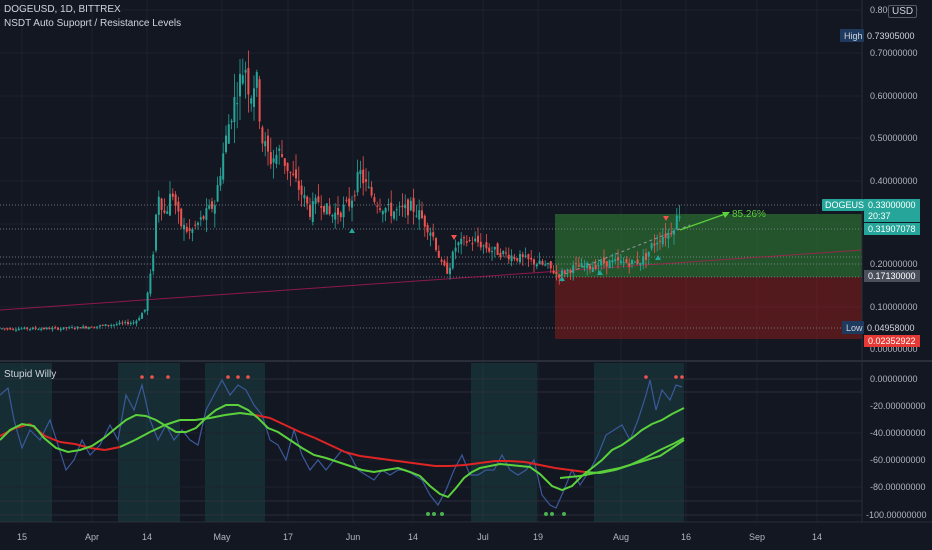  I want to click on price-tick: 0.00000000, so click(894, 349).